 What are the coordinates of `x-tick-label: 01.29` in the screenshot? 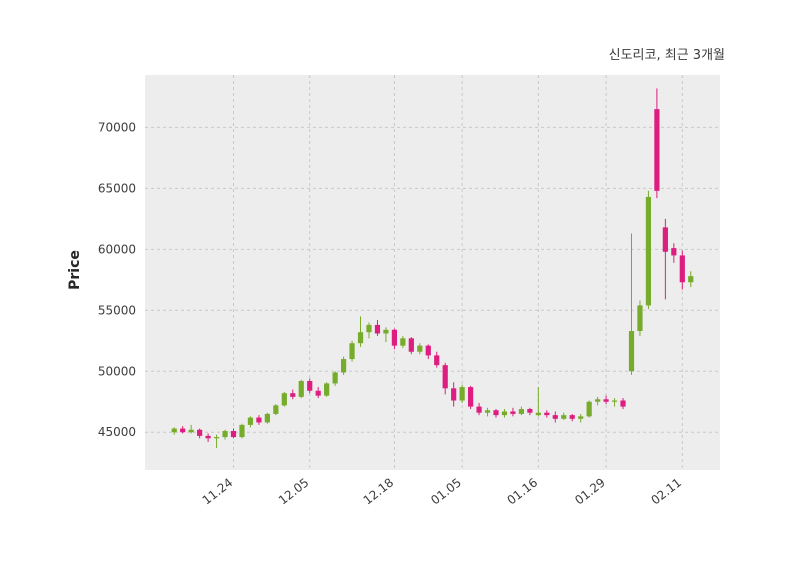 It's located at (590, 491).